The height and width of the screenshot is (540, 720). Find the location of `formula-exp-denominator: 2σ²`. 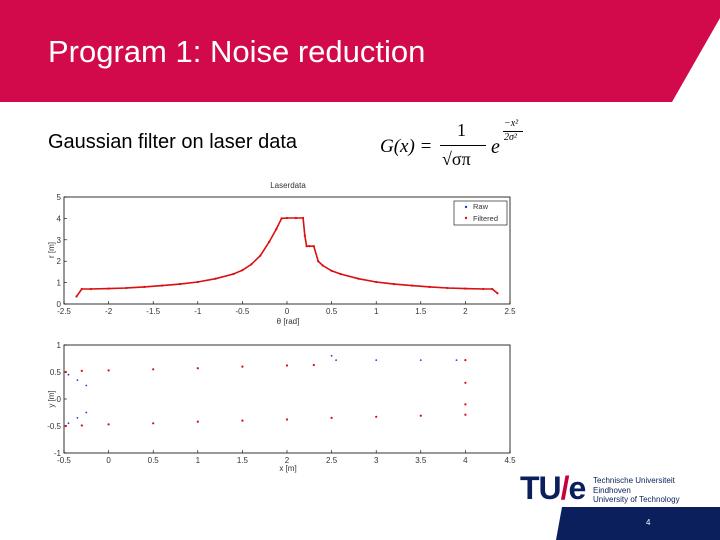

formula-exp-denominator: 2σ² is located at coordinates (510, 137).